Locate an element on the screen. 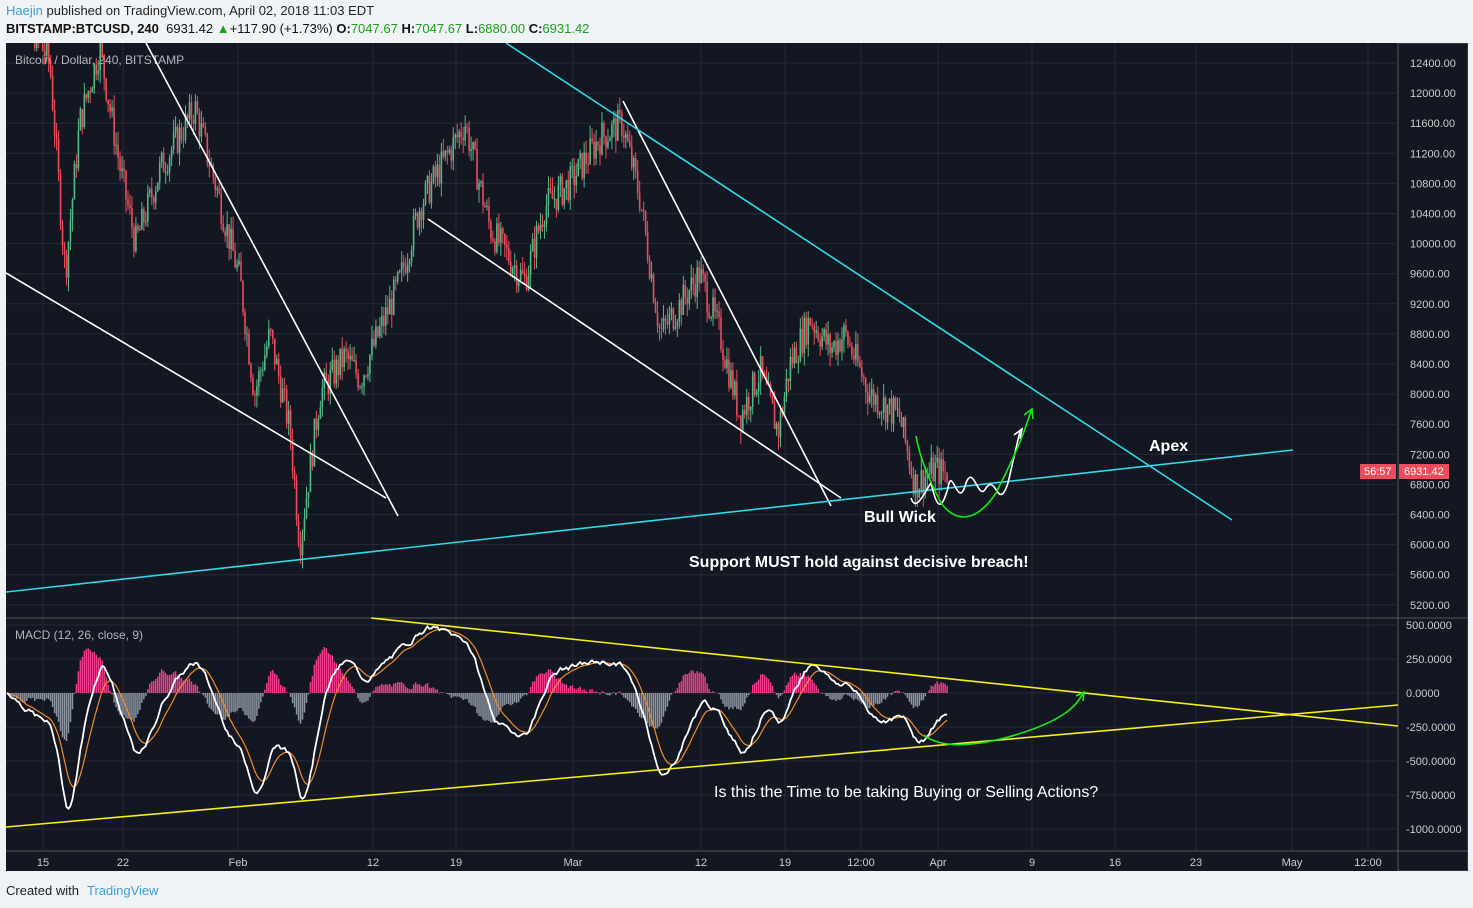 The image size is (1473, 908). time-tick: 16 is located at coordinates (1115, 863).